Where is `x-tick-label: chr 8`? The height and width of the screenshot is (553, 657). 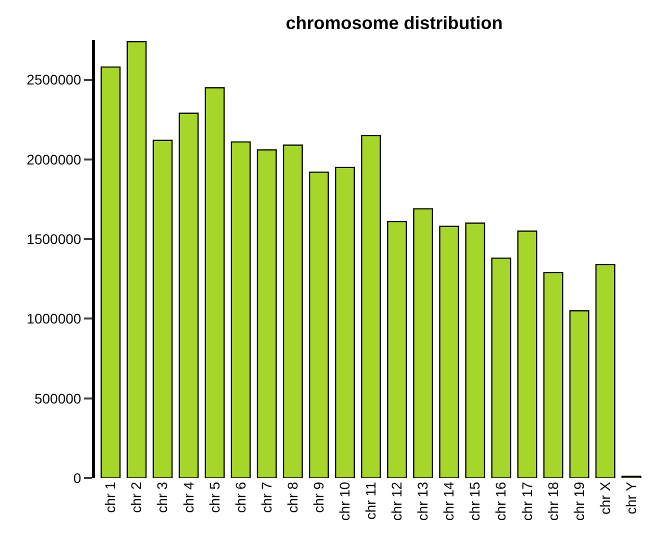 x-tick-label: chr 8 is located at coordinates (292, 497).